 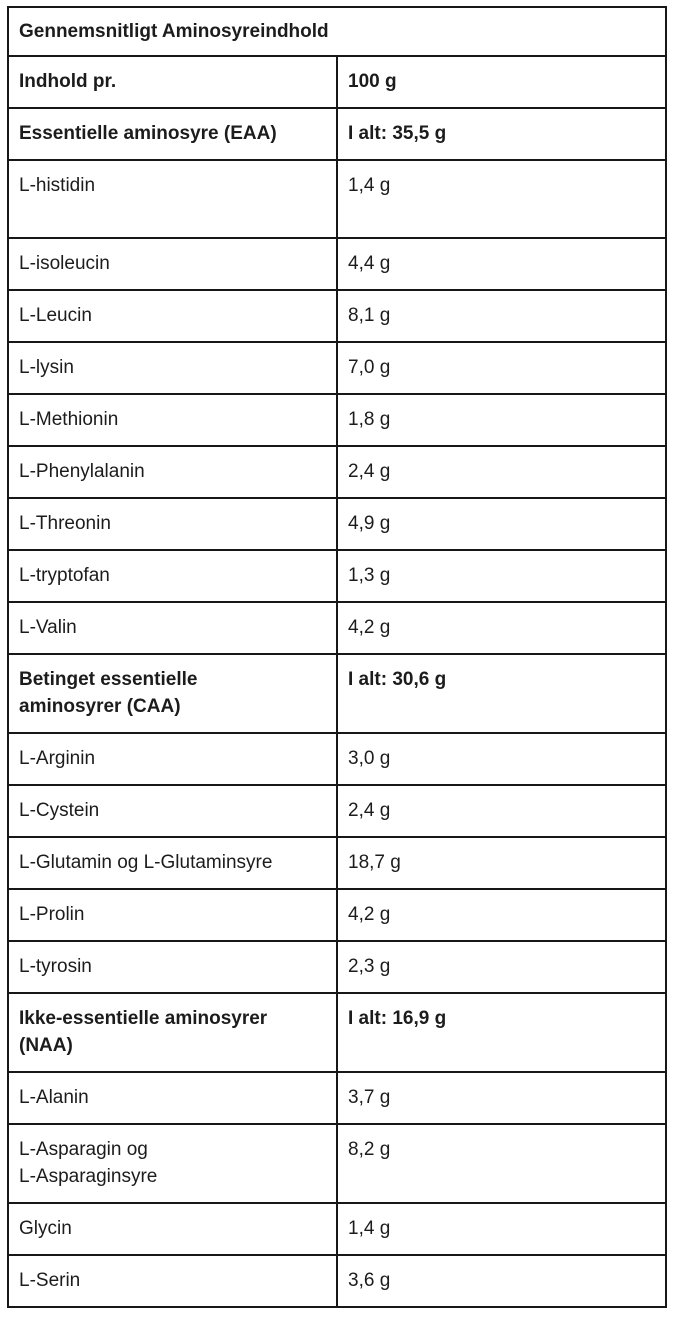 I want to click on table-row: L-Serin 3,6 g, so click(x=337, y=1281).